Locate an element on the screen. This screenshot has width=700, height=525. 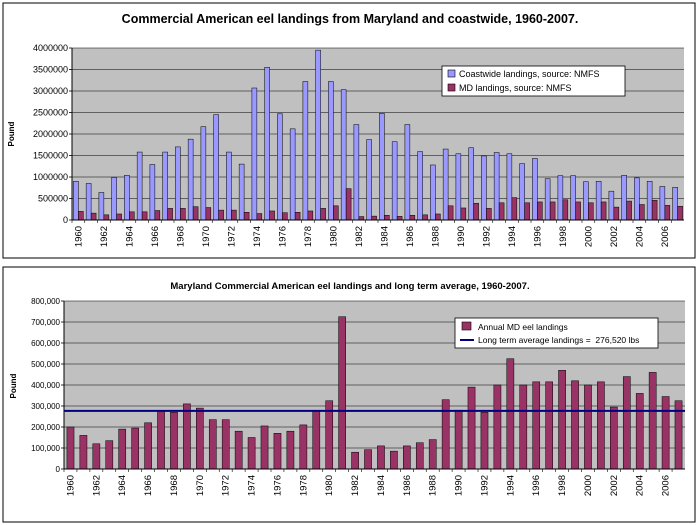
chart-1-x-tick-label: 1970 is located at coordinates (206, 236).